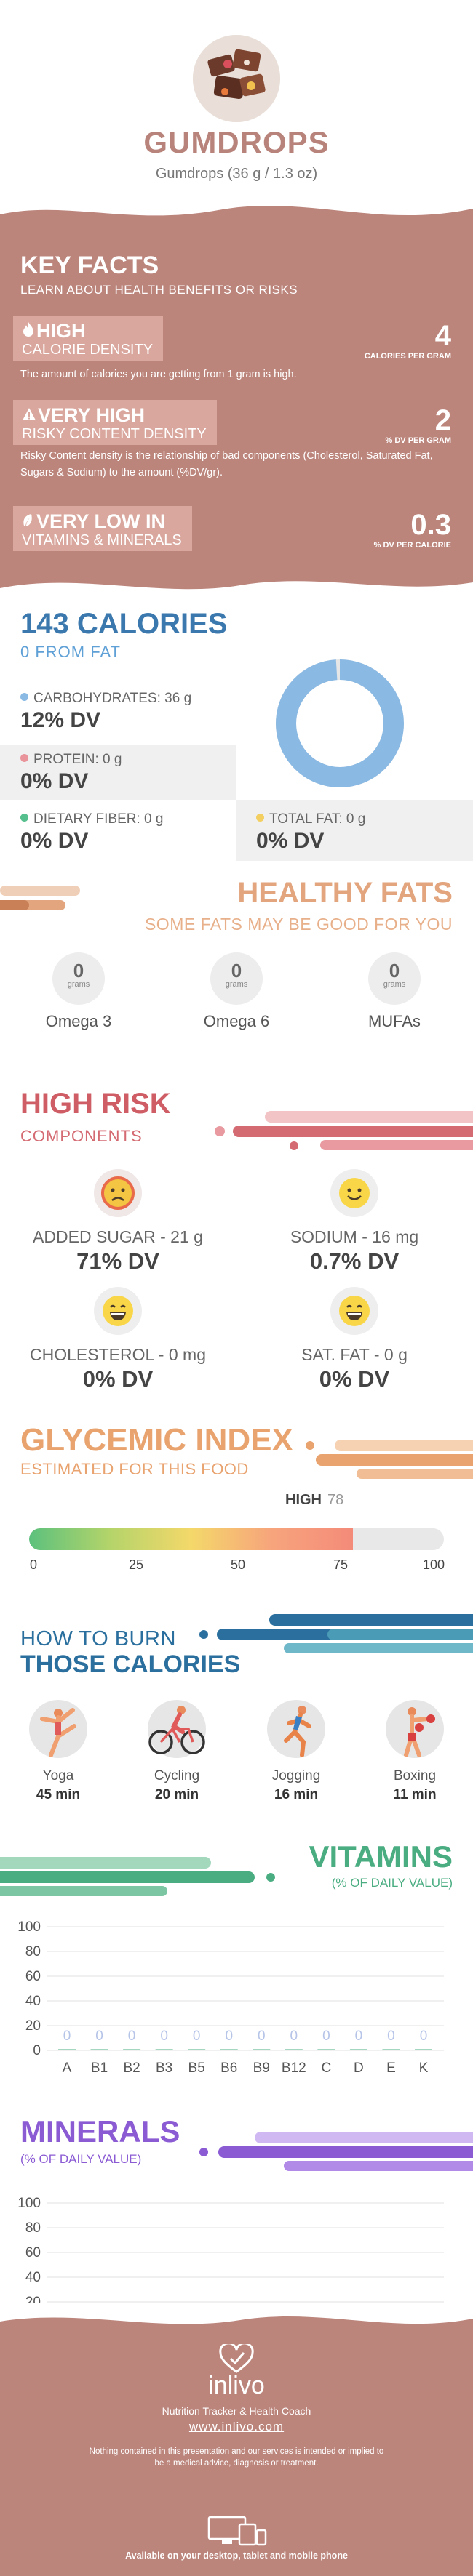 The height and width of the screenshot is (2576, 473). What do you see at coordinates (106, 711) in the screenshot?
I see `carbohydrates-stat: CARBOHYDRATES: 36 g 12% DV` at bounding box center [106, 711].